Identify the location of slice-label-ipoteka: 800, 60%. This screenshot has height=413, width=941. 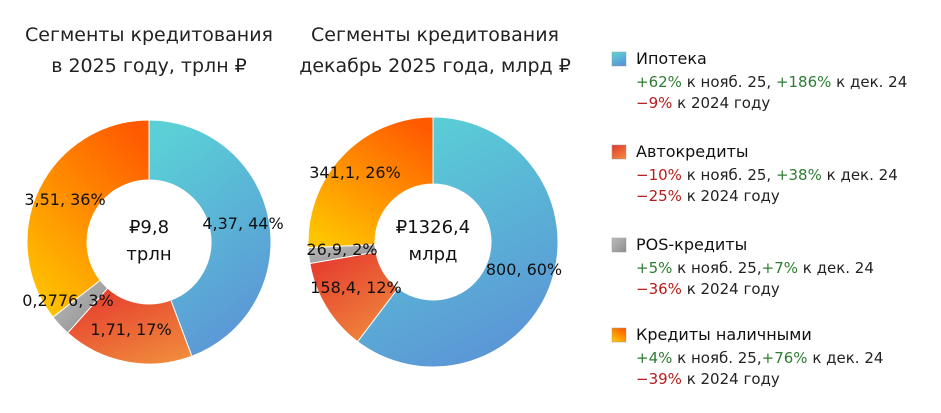
(524, 269).